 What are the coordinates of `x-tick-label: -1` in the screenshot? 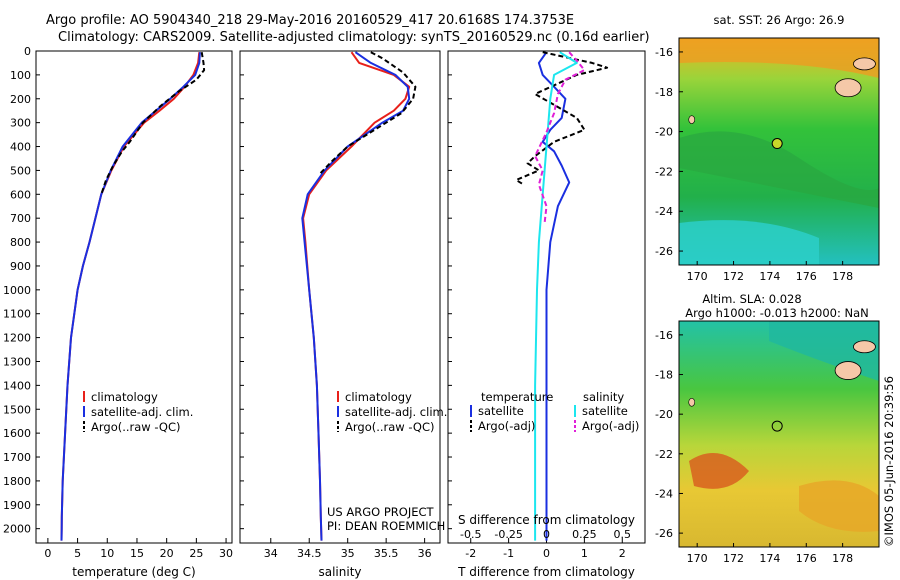 It's located at (508, 553).